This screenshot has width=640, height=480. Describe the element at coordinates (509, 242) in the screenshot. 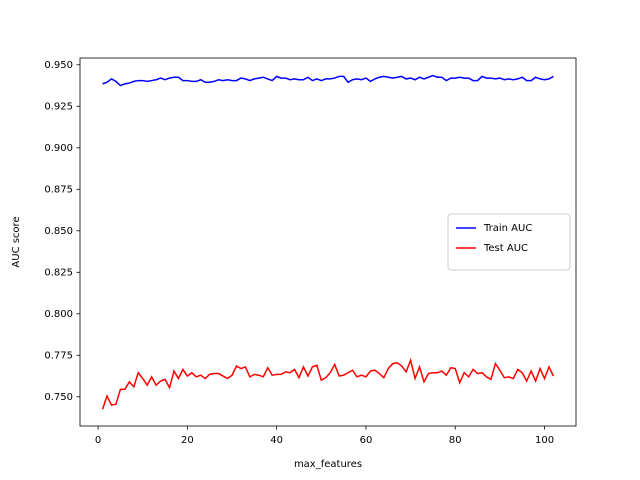

I see `legend-box` at that location.